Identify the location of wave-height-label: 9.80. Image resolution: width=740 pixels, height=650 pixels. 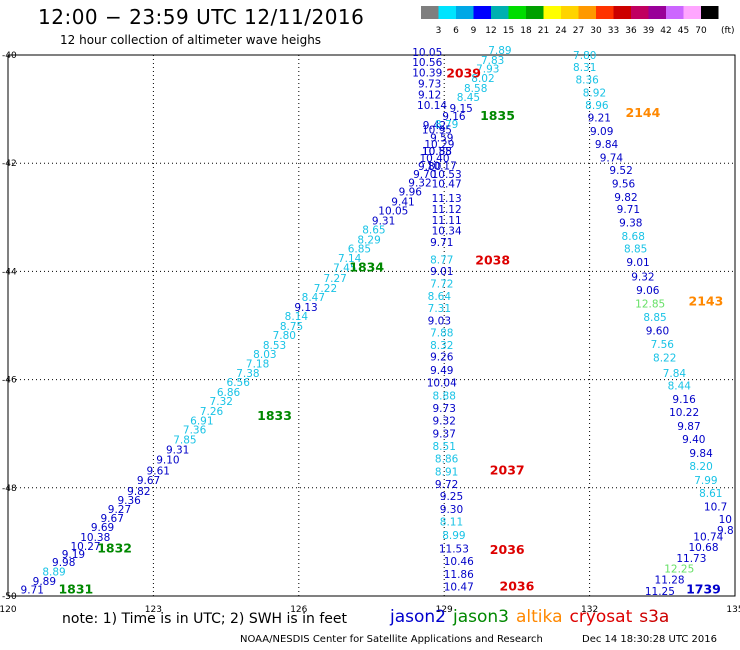
(429, 167).